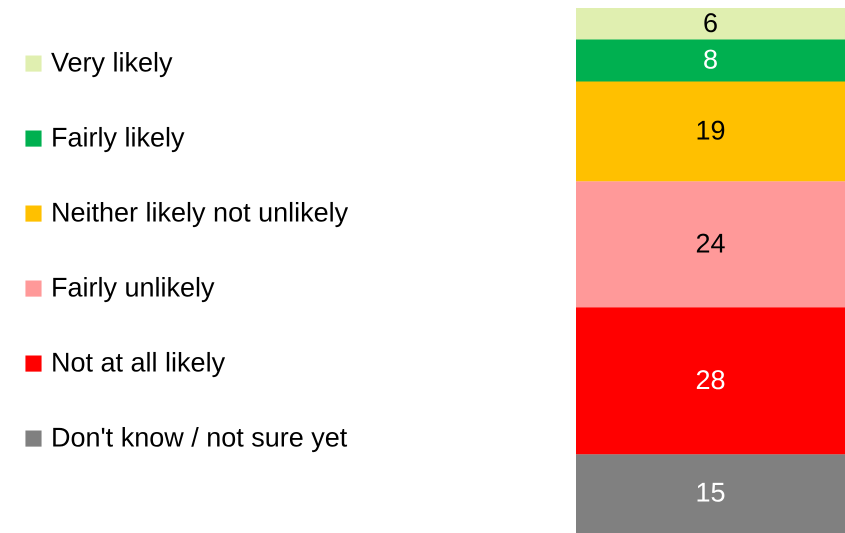  What do you see at coordinates (133, 287) in the screenshot?
I see `legend-label: Fairly unlikely` at bounding box center [133, 287].